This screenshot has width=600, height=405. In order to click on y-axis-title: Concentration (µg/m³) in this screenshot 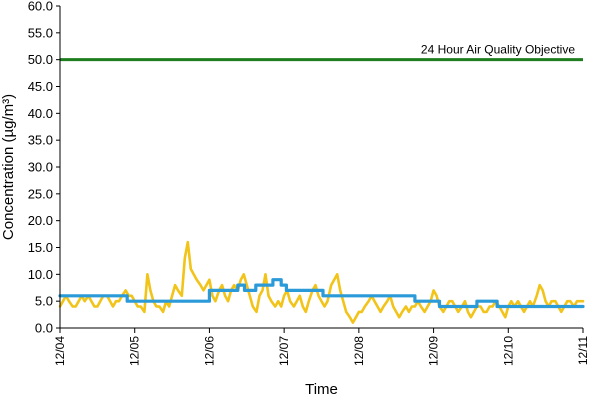, I will do `click(8, 167)`.